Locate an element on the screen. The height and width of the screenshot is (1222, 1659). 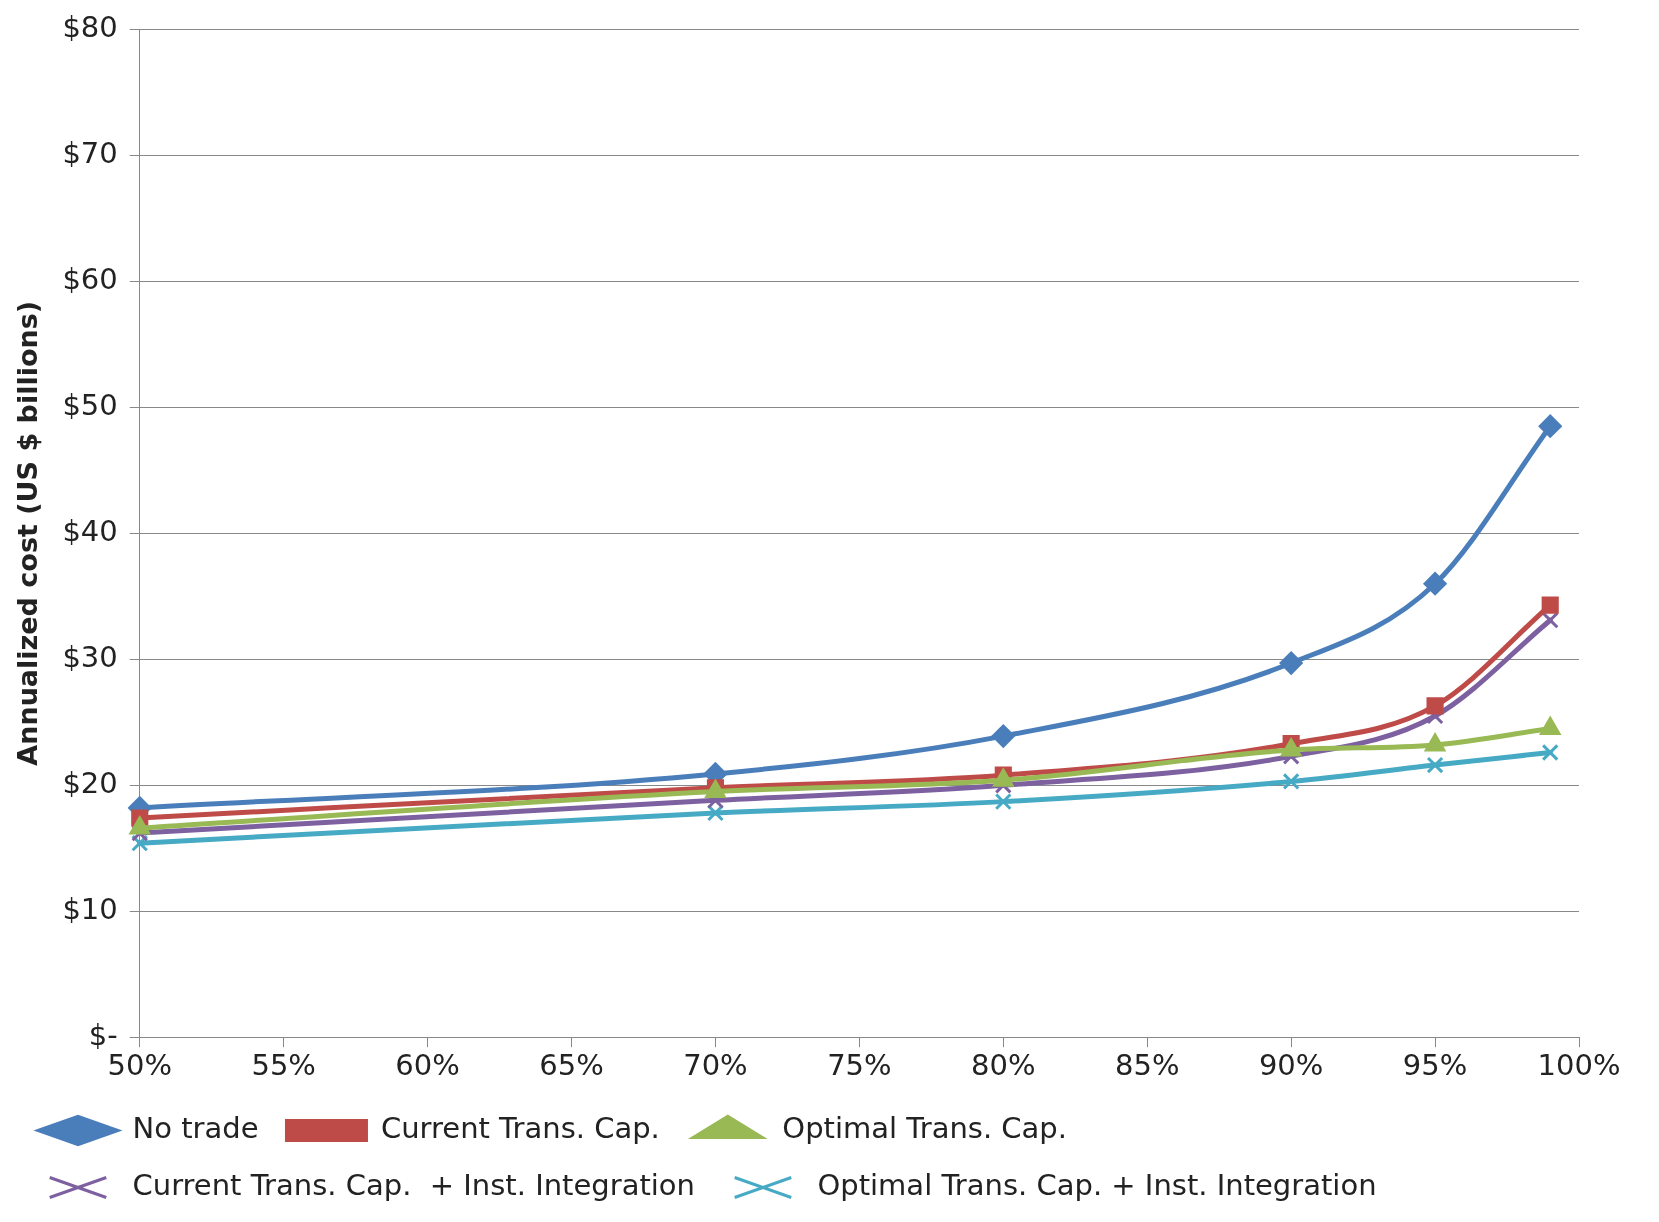
y-tick-label: $50 is located at coordinates (90, 404).